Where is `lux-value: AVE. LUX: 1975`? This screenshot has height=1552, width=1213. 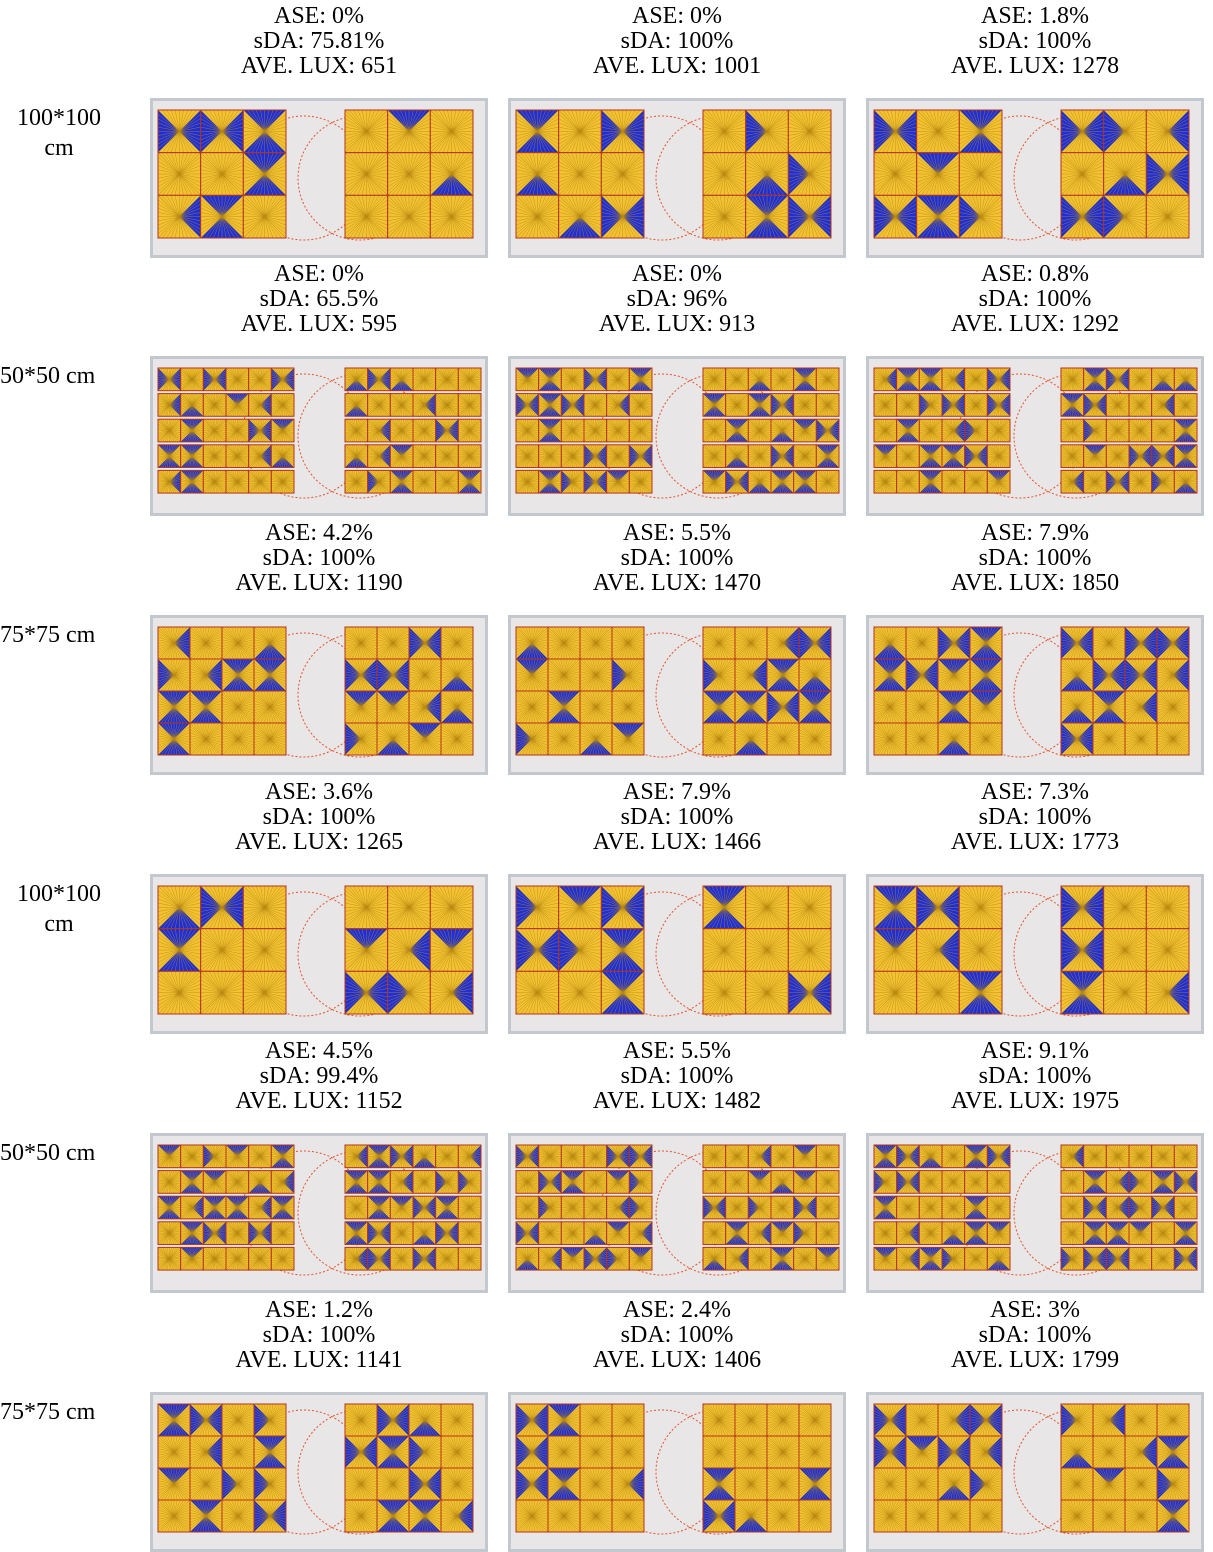
lux-value: AVE. LUX: 1975 is located at coordinates (1035, 1101).